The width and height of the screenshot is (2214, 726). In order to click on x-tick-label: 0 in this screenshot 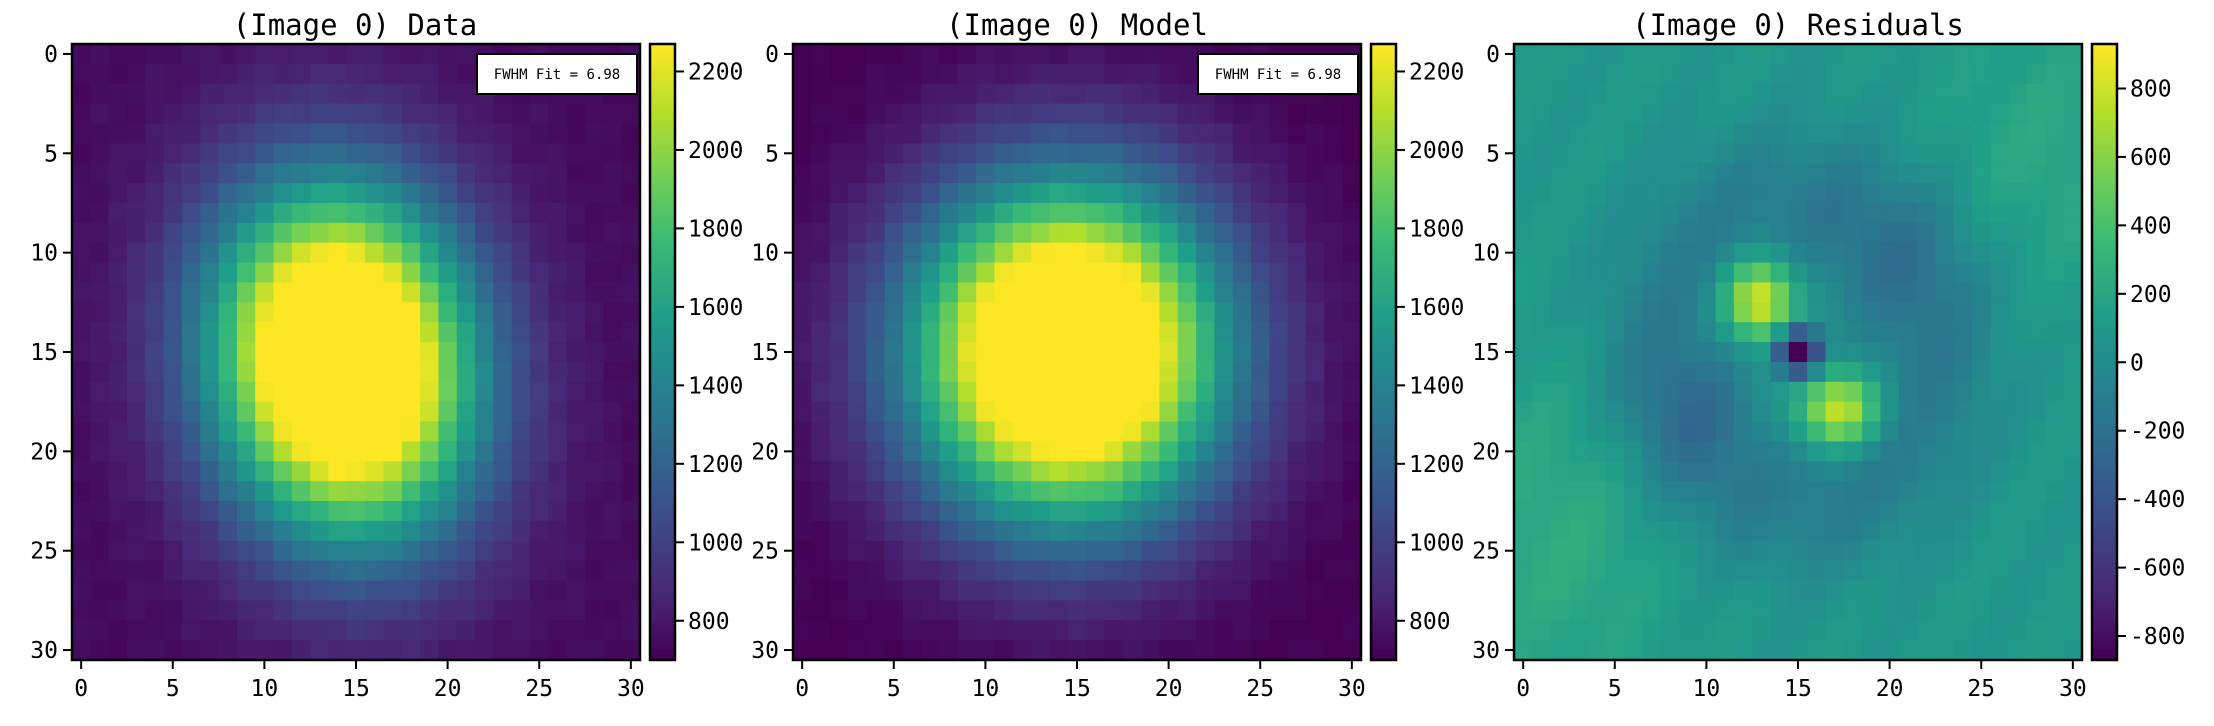, I will do `click(802, 689)`.